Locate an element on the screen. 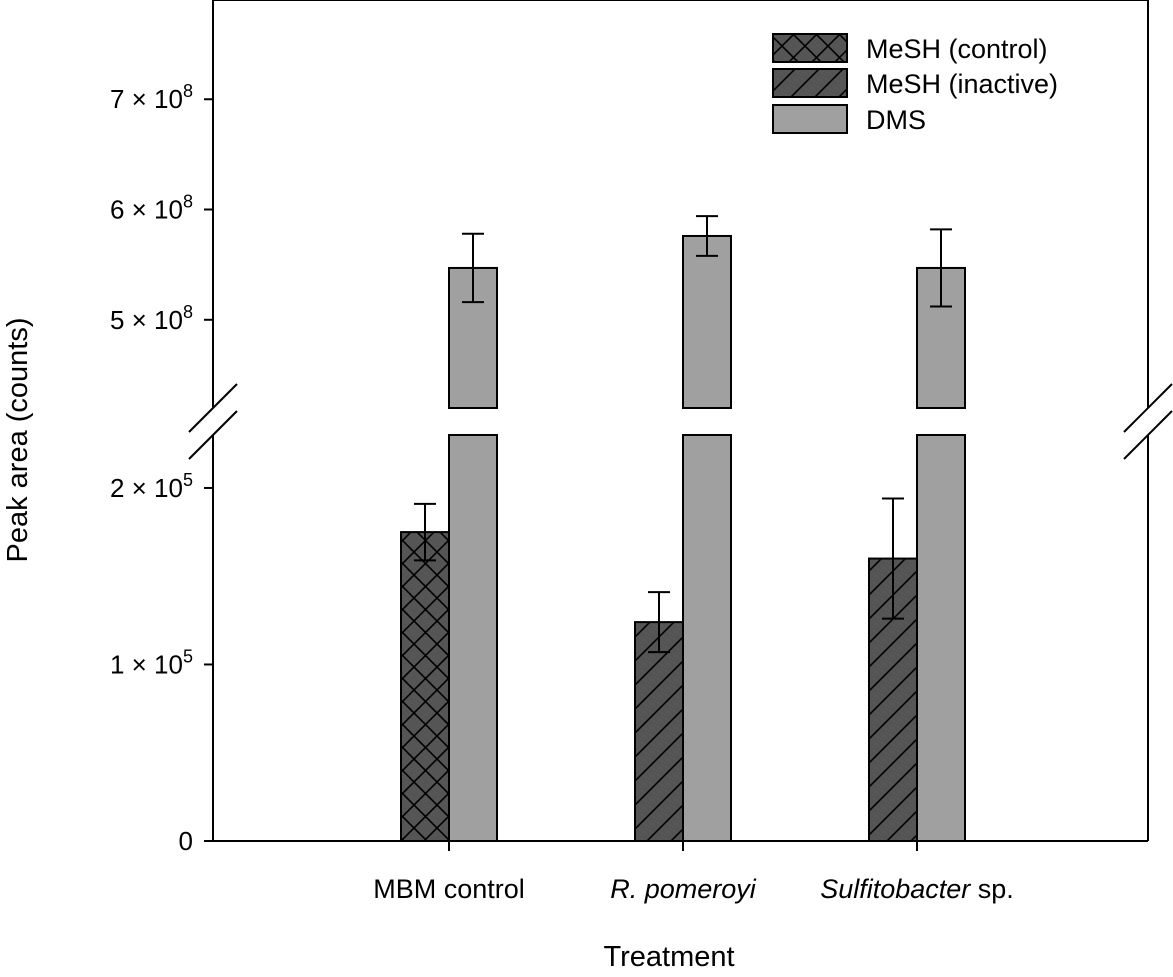 Image resolution: width=1173 pixels, height=977 pixels. x-category-label-0: MBM control is located at coordinates (449, 889).